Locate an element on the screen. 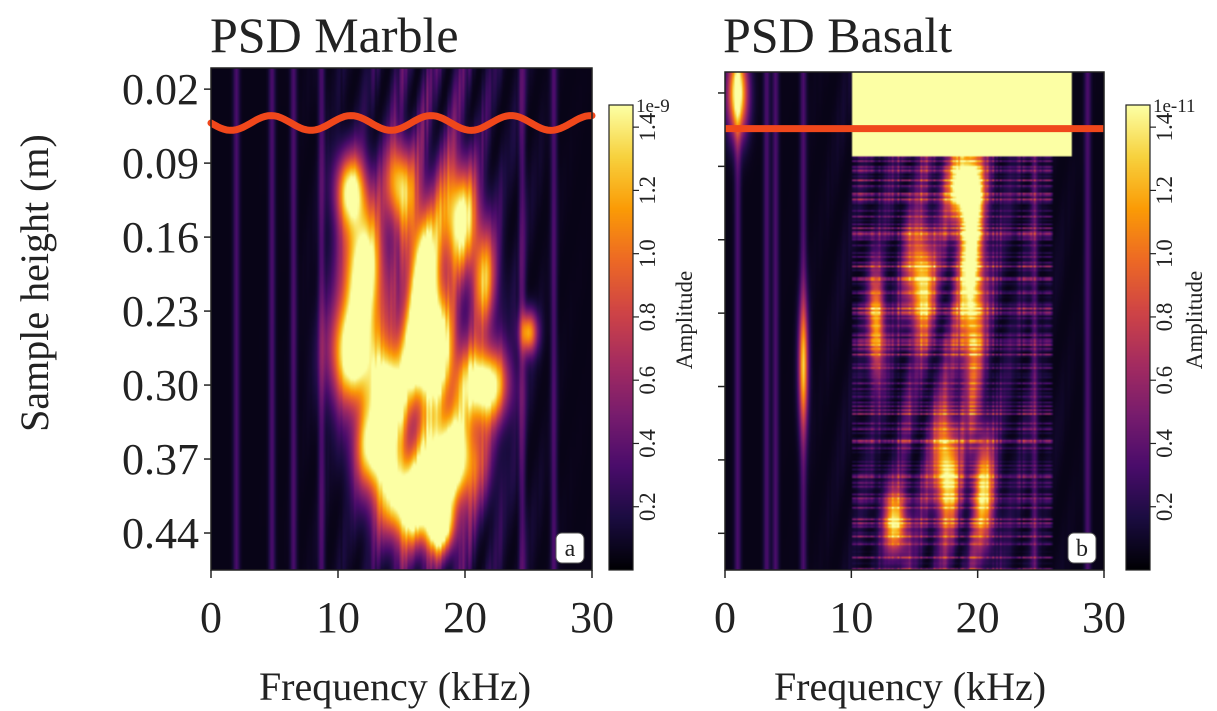  y-axis: 0.02 0.09 0.16 0.23 0.30 0.37 0.44 is located at coordinates (166, 311).